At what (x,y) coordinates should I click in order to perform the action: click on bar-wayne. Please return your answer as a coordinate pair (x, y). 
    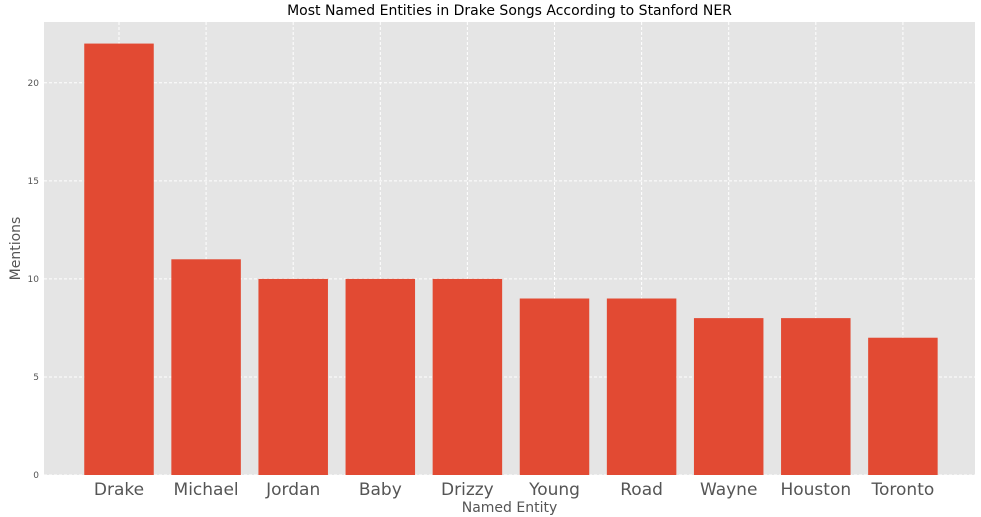
    Looking at the image, I should click on (728, 396).